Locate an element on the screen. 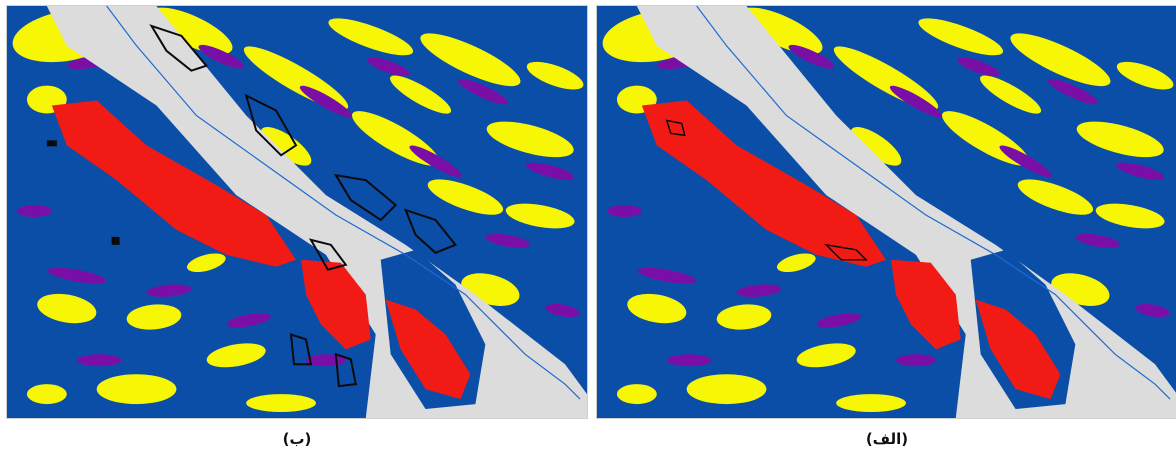 The height and width of the screenshot is (460, 1176). caption-a: (الف) is located at coordinates (887, 439).